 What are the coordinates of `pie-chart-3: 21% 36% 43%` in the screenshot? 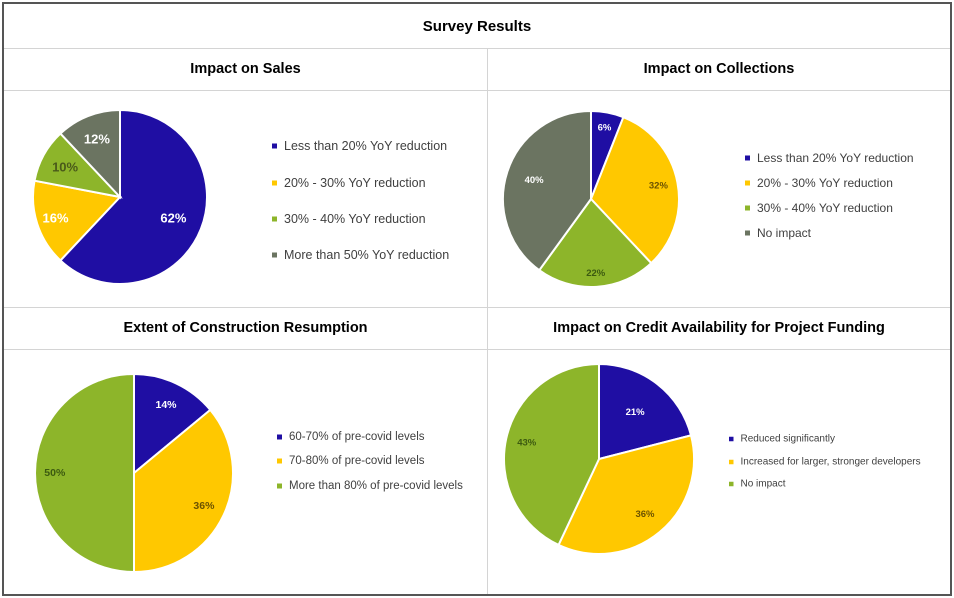 It's located at (599, 458).